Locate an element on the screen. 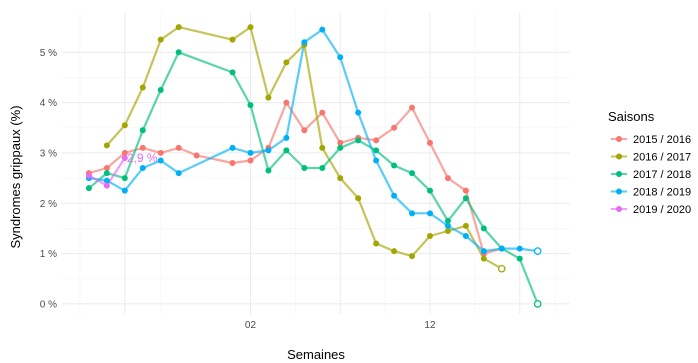  y-tick-label: 4 % is located at coordinates (48, 103).